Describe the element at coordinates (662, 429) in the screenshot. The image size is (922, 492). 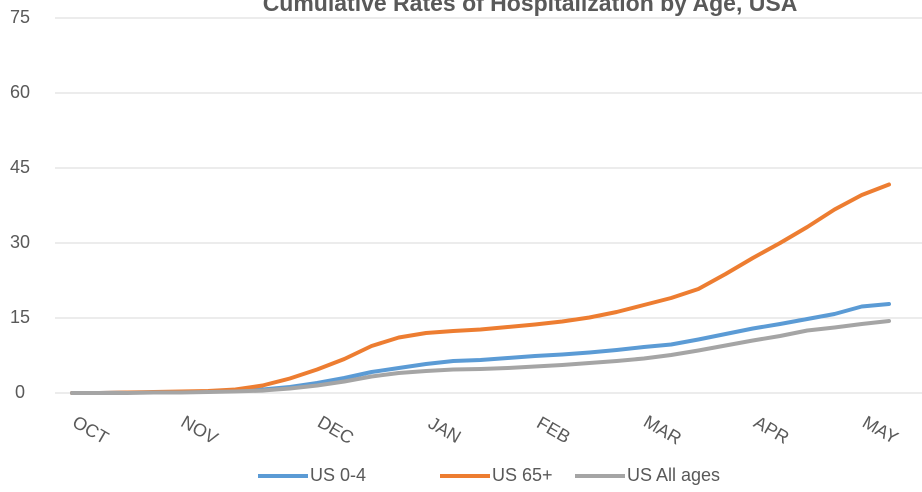
I see `x-tick-label: MAR` at that location.